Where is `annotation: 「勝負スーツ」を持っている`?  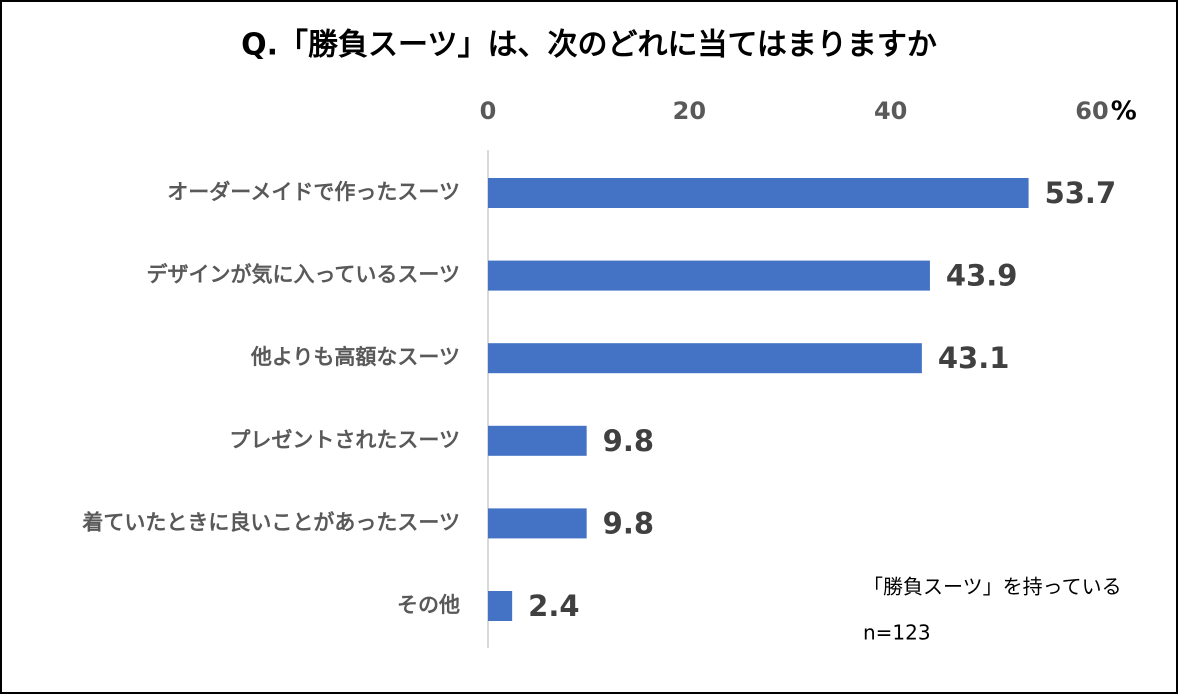 annotation: 「勝負スーツ」を持っている is located at coordinates (992, 587).